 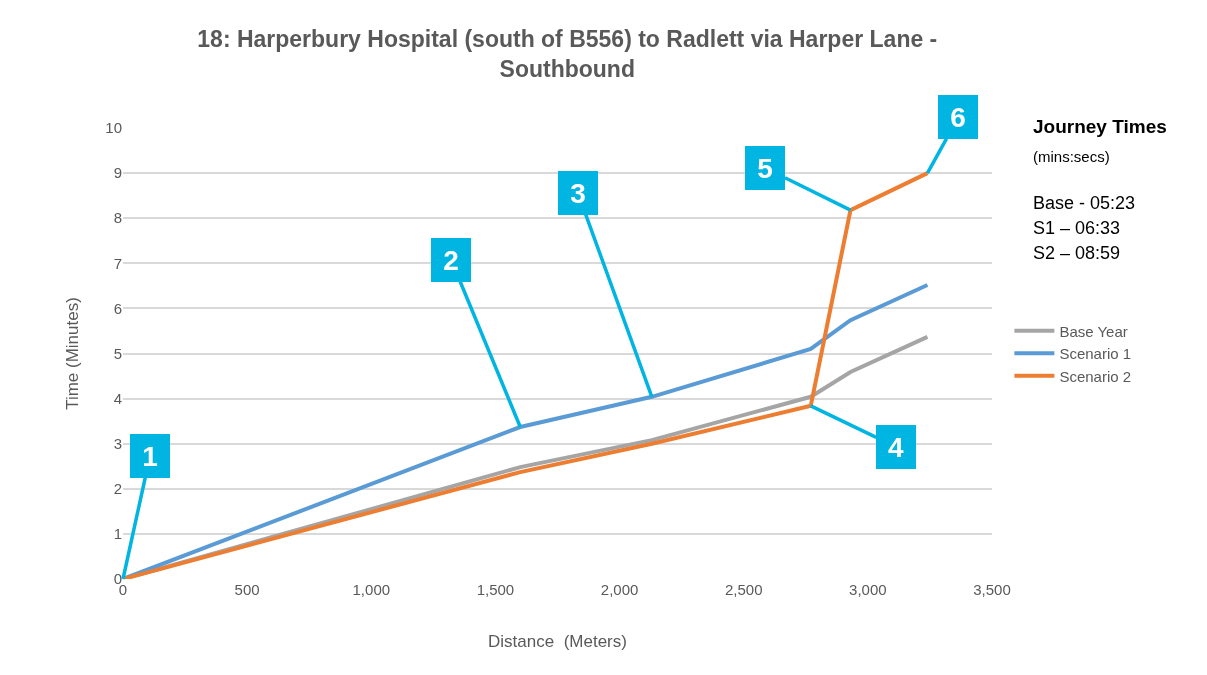 What do you see at coordinates (117, 218) in the screenshot?
I see `y-tick-label: 8` at bounding box center [117, 218].